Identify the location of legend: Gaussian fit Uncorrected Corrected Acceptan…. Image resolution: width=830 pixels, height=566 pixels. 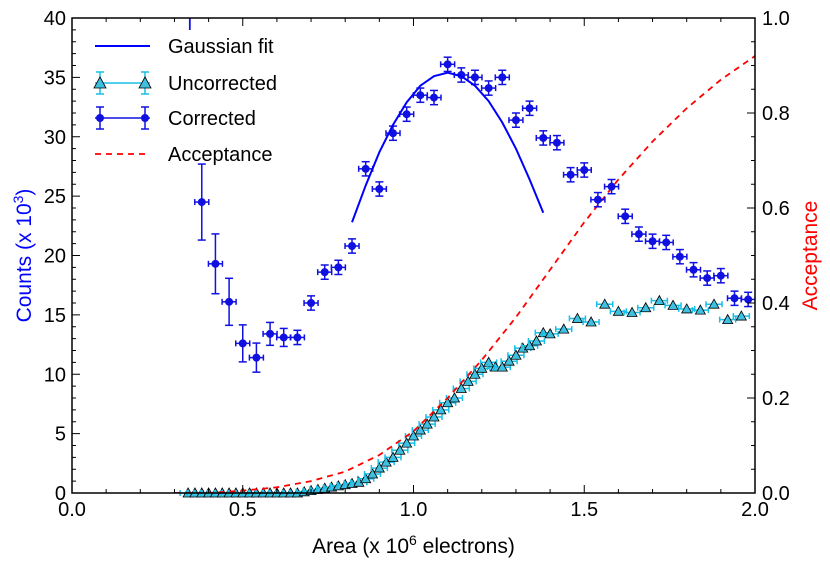
(185, 101).